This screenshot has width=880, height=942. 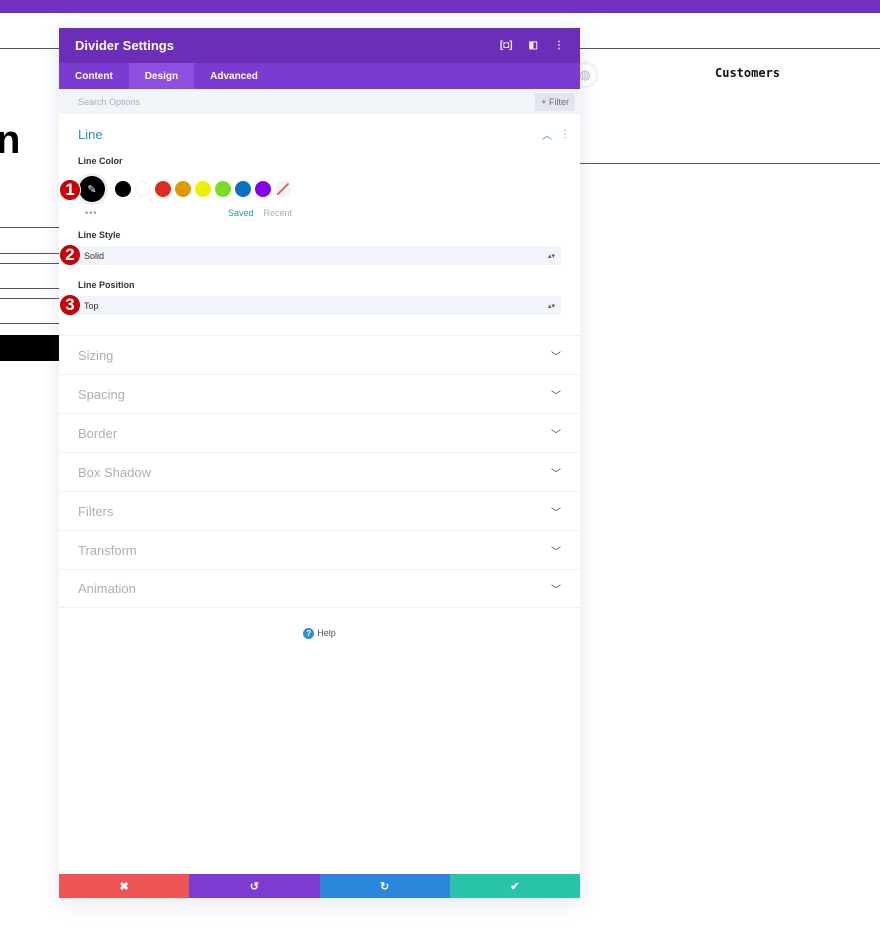 What do you see at coordinates (319, 134) in the screenshot?
I see `line-section-header: Line ︿ ⋮` at bounding box center [319, 134].